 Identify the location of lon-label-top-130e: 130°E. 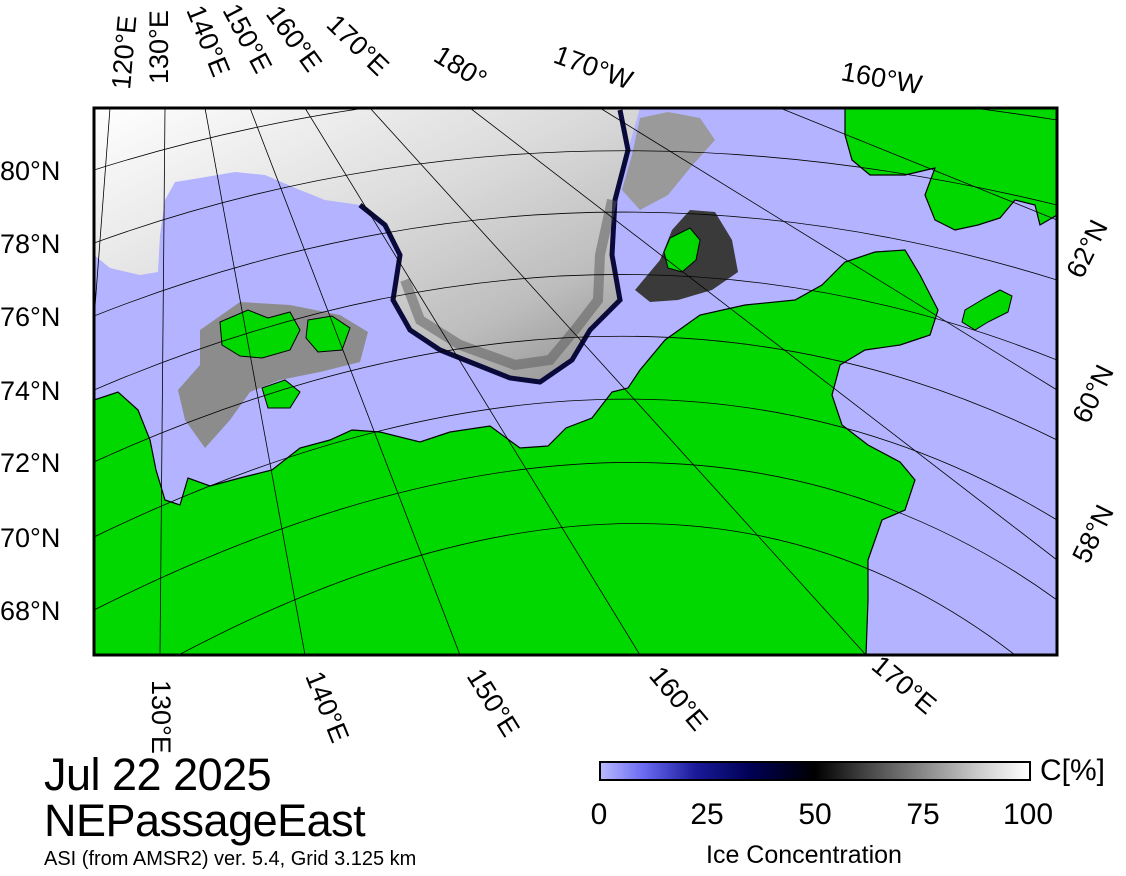
(159, 47).